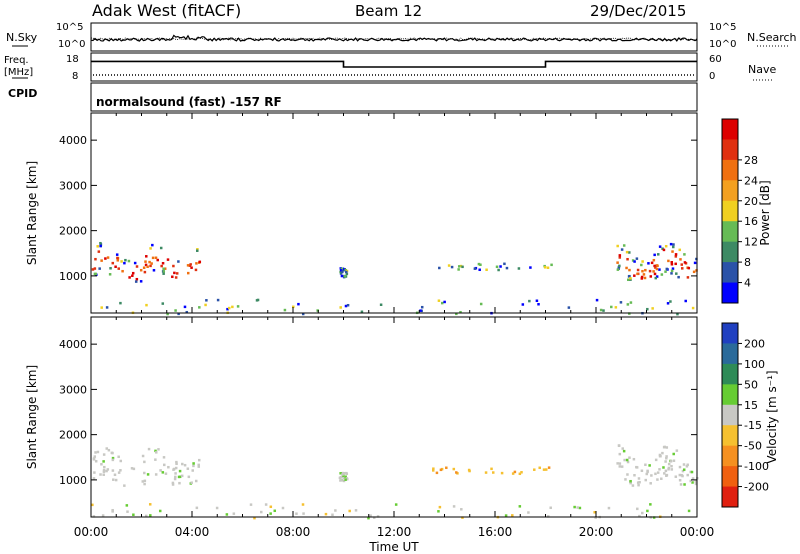 The image size is (800, 554). I want to click on cpid-text: normalsound (fast) -157 RF, so click(189, 102).